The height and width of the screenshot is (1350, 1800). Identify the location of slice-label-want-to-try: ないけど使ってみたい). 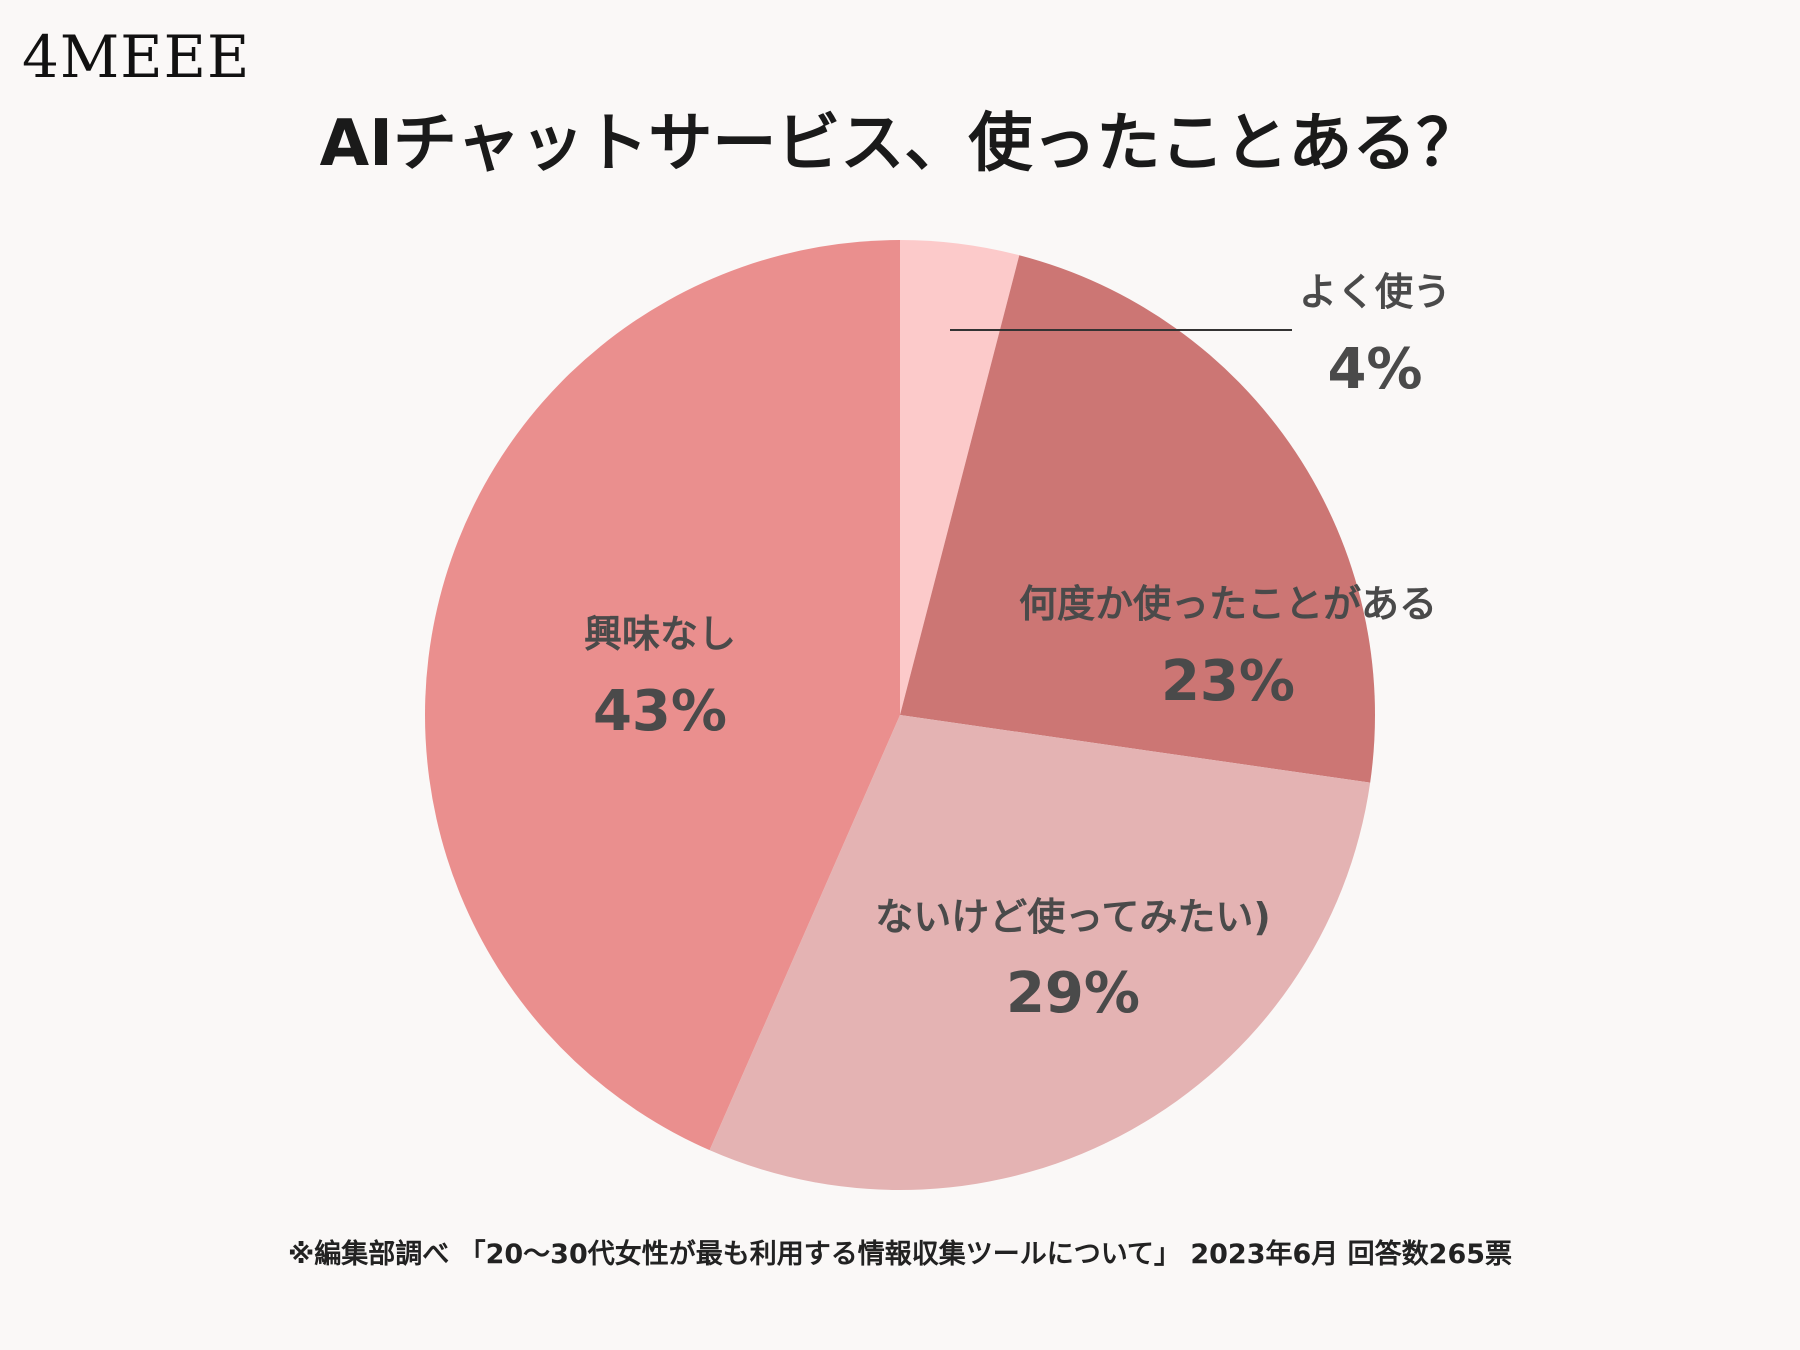
(1072, 917).